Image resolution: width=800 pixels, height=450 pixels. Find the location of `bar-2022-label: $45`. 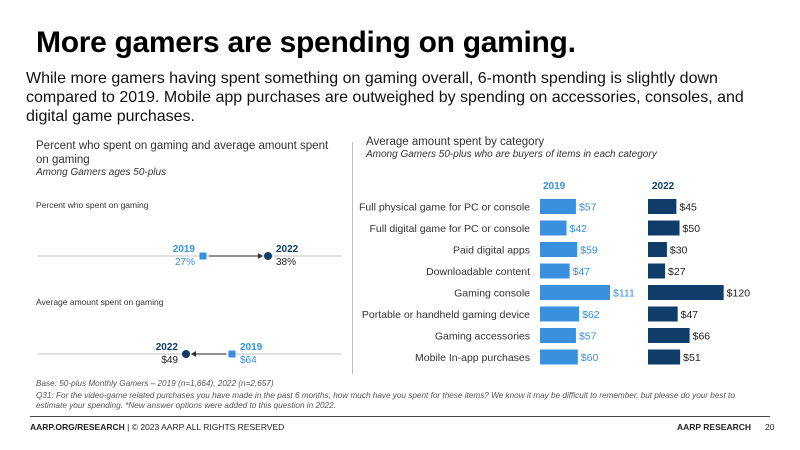

bar-2022-label: $45 is located at coordinates (688, 208).